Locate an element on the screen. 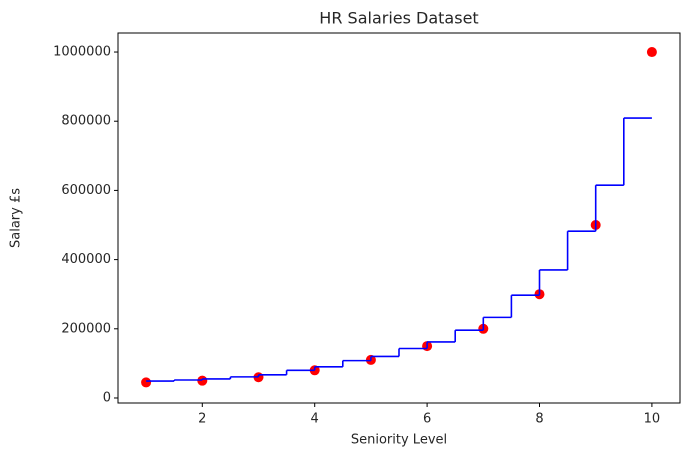  x-tick-label: 8 is located at coordinates (539, 419).